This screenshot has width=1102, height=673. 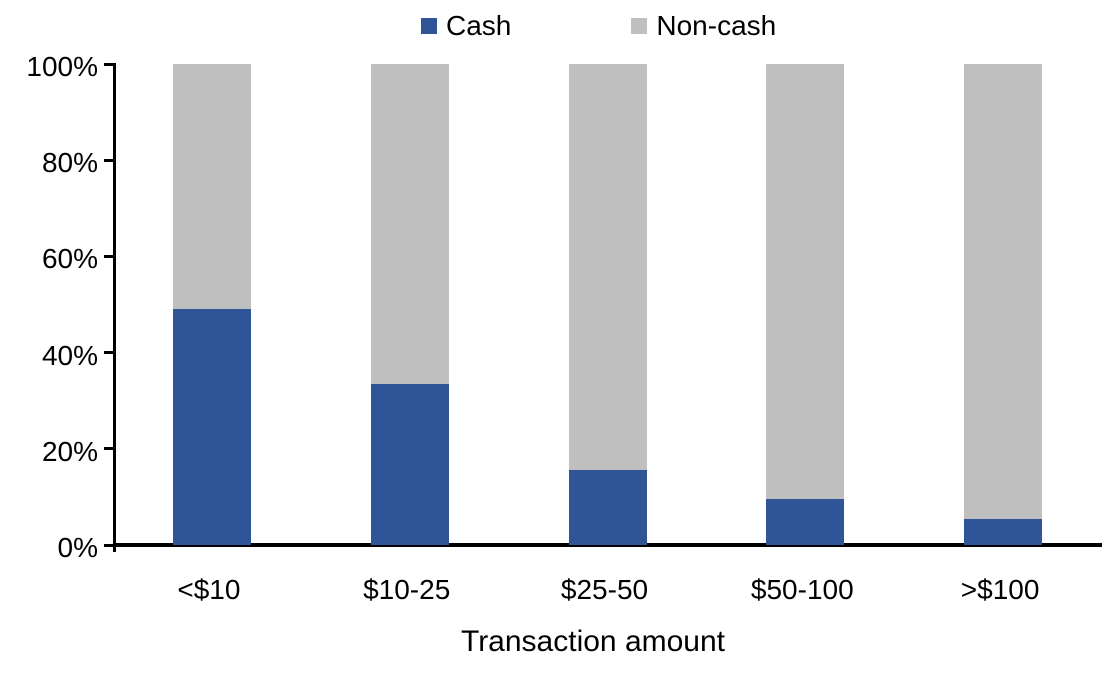 What do you see at coordinates (69, 163) in the screenshot?
I see `y-axis-tick-label: 80%` at bounding box center [69, 163].